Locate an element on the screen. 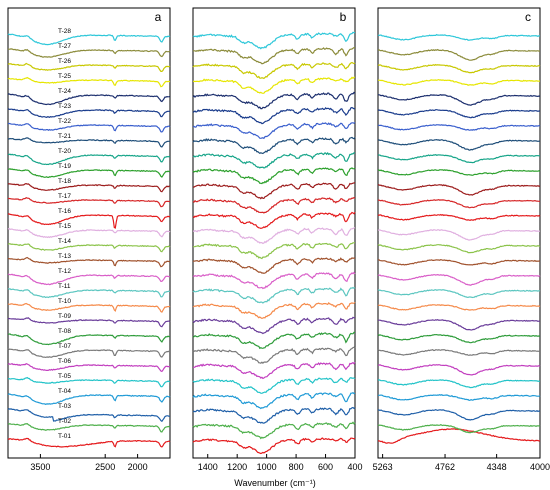 The image size is (550, 490). x-tick-label: 1200 is located at coordinates (237, 467).